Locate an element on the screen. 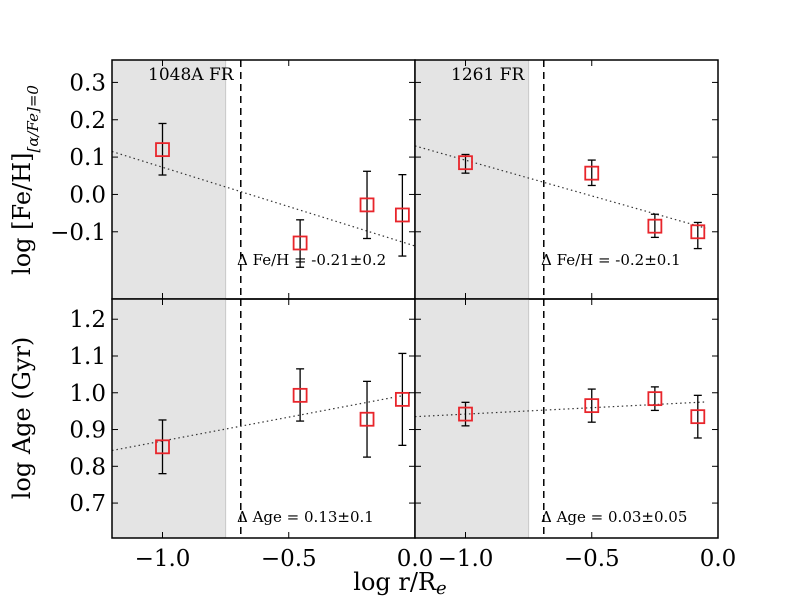 This screenshot has height=605, width=800. plot-area-fe_1048A is located at coordinates (263, 179).